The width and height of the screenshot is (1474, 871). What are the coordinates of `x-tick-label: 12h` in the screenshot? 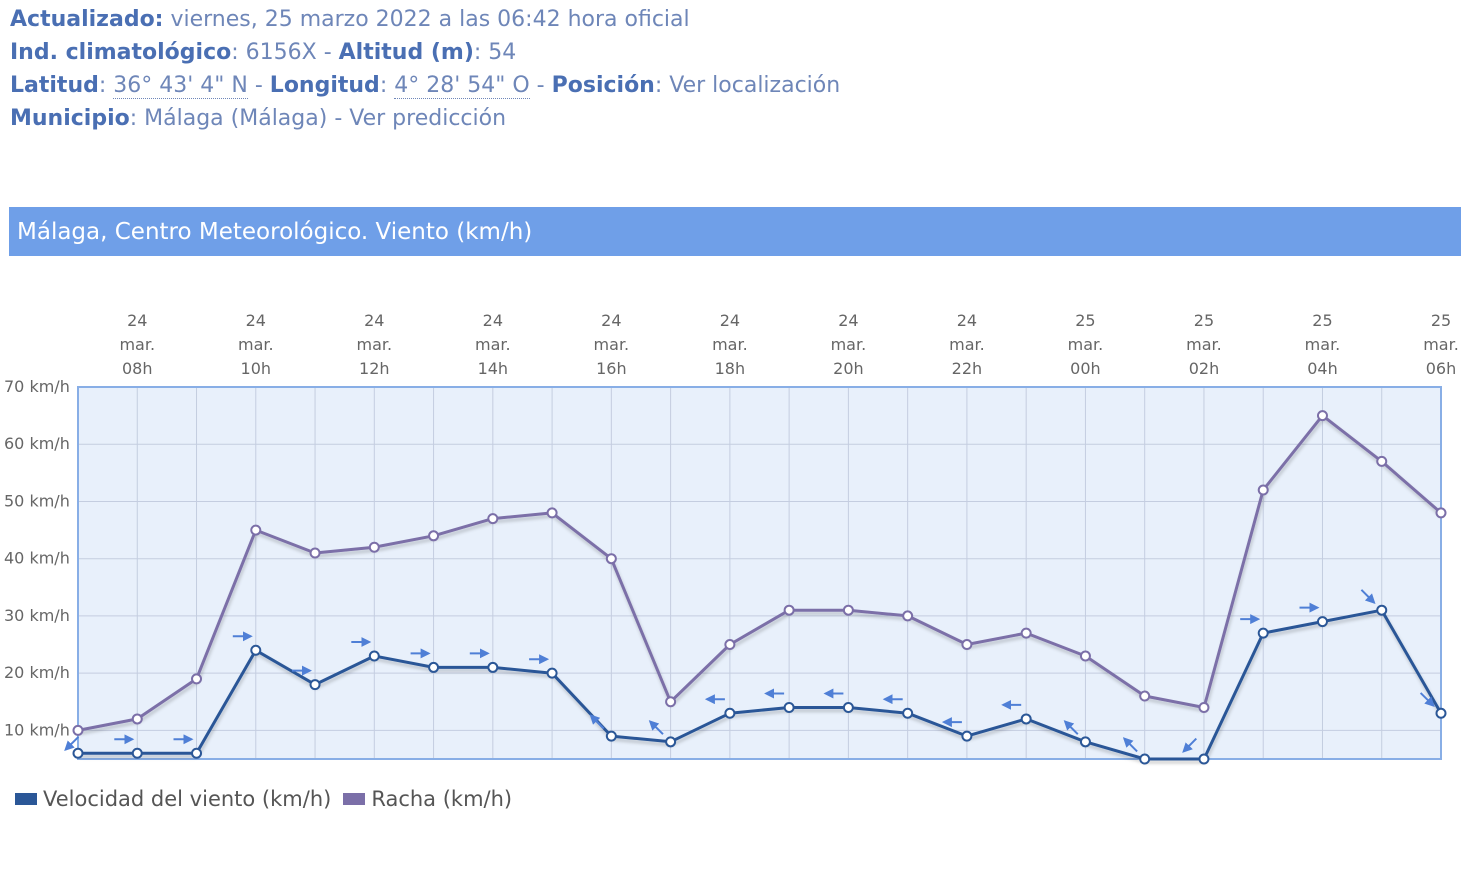 It's located at (374, 368).